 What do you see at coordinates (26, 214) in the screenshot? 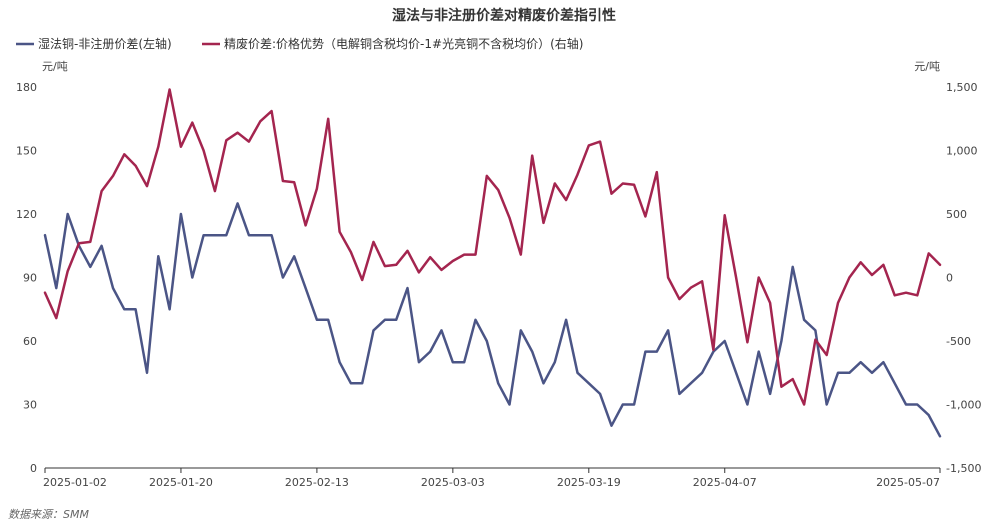
I see `left-tick-label: 120` at bounding box center [26, 214].